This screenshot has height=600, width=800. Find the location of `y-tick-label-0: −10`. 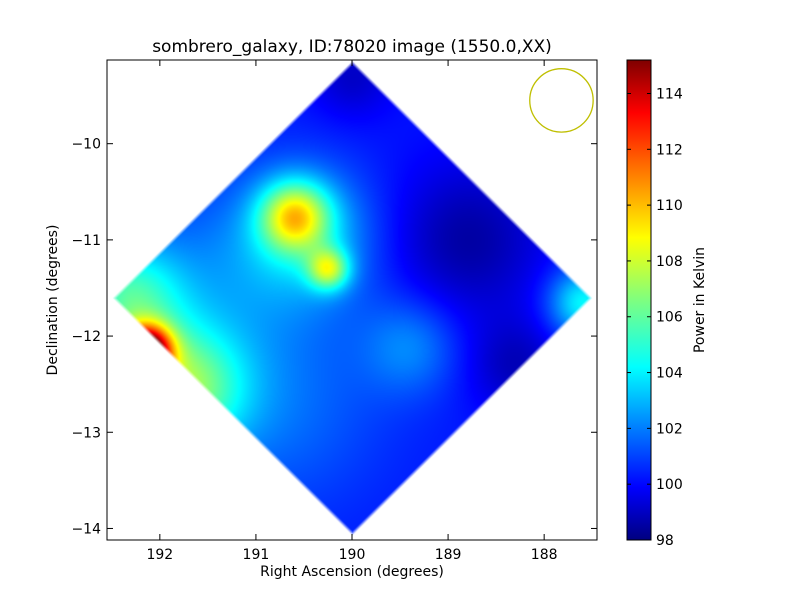

y-tick-label-0: −10 is located at coordinates (86, 145).